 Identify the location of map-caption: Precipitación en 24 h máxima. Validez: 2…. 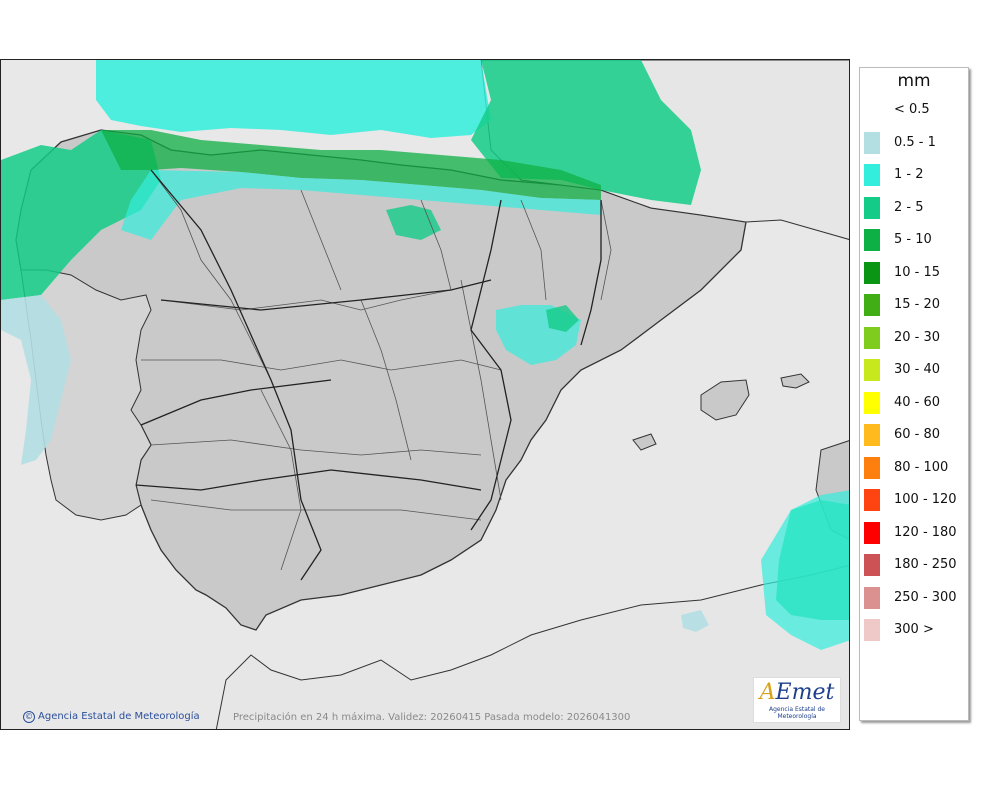
(432, 717).